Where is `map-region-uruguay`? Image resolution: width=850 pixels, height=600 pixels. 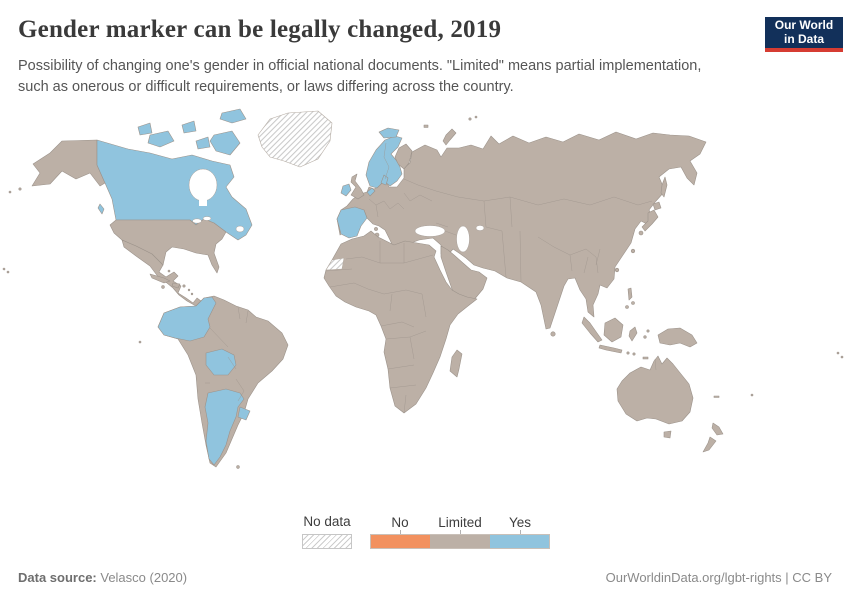
map-region-uruguay is located at coordinates (244, 413).